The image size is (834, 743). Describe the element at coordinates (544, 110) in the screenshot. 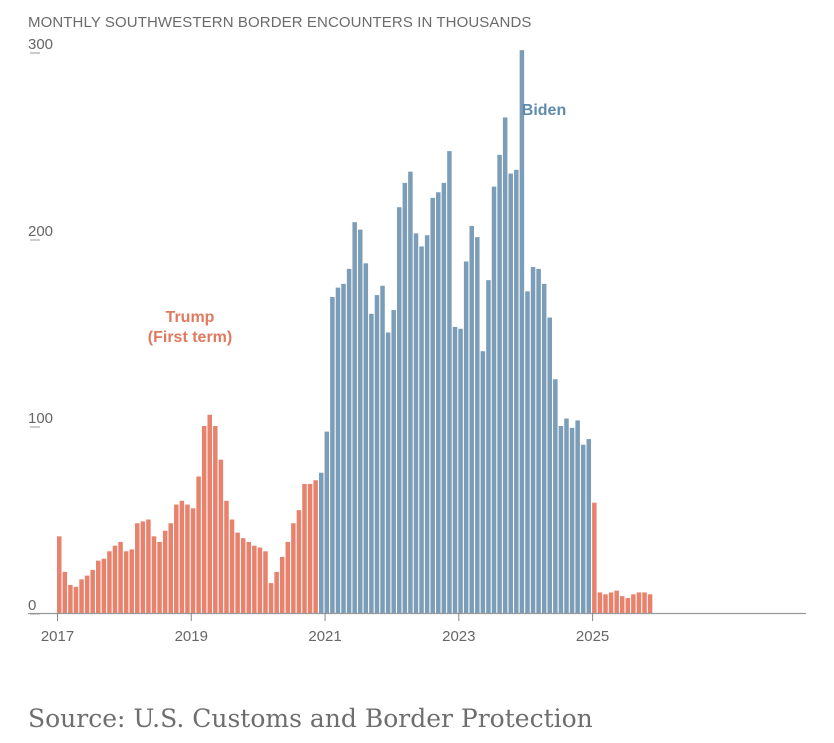

I see `annotation-biden: Biden` at that location.